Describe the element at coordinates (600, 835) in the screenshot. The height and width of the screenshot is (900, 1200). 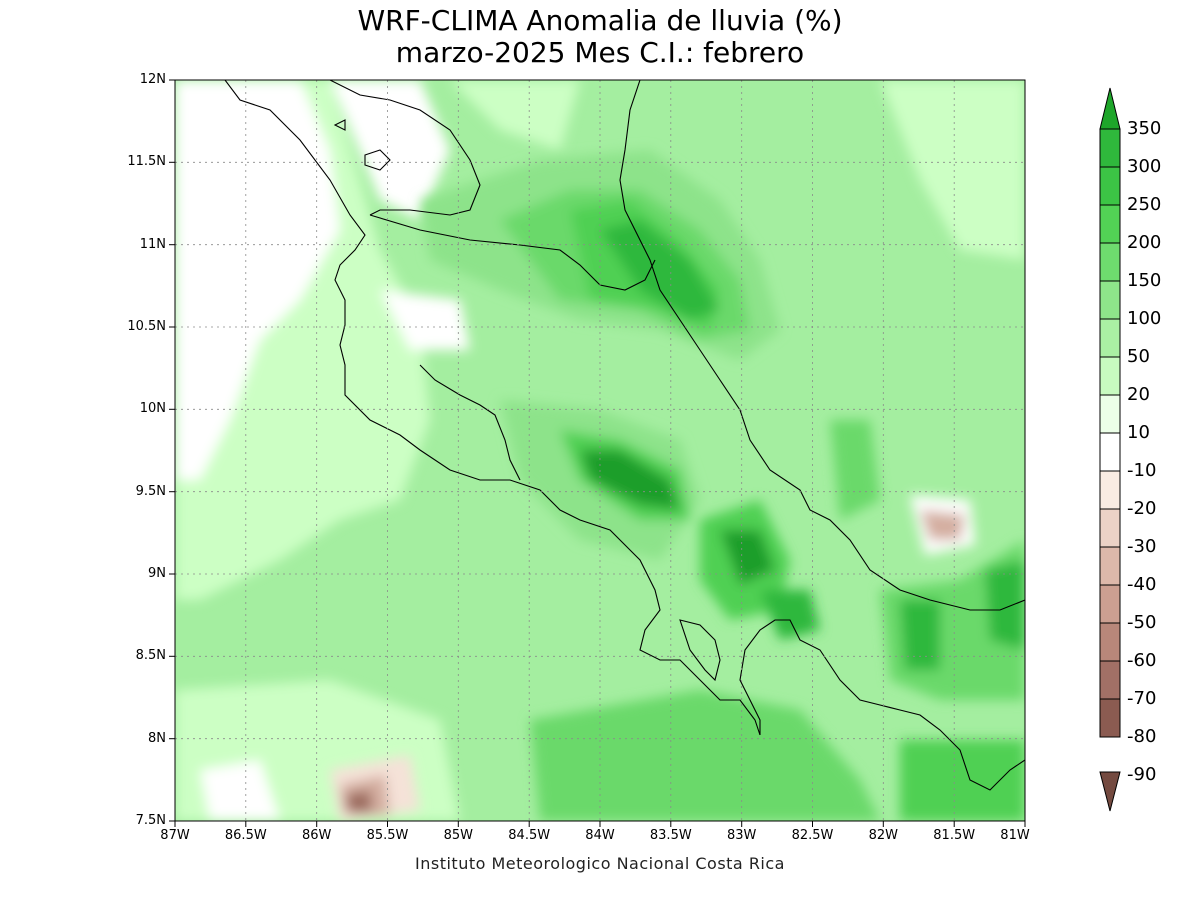
I see `x-tick-label: 84W` at that location.